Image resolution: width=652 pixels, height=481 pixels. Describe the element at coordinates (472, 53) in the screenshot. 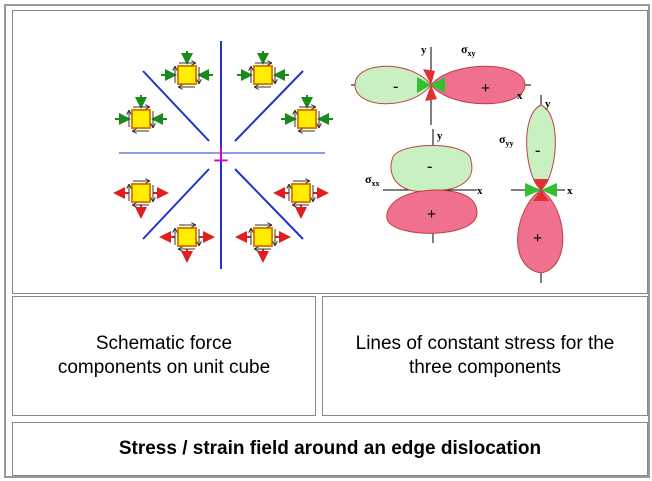

I see `subscript: xy` at that location.